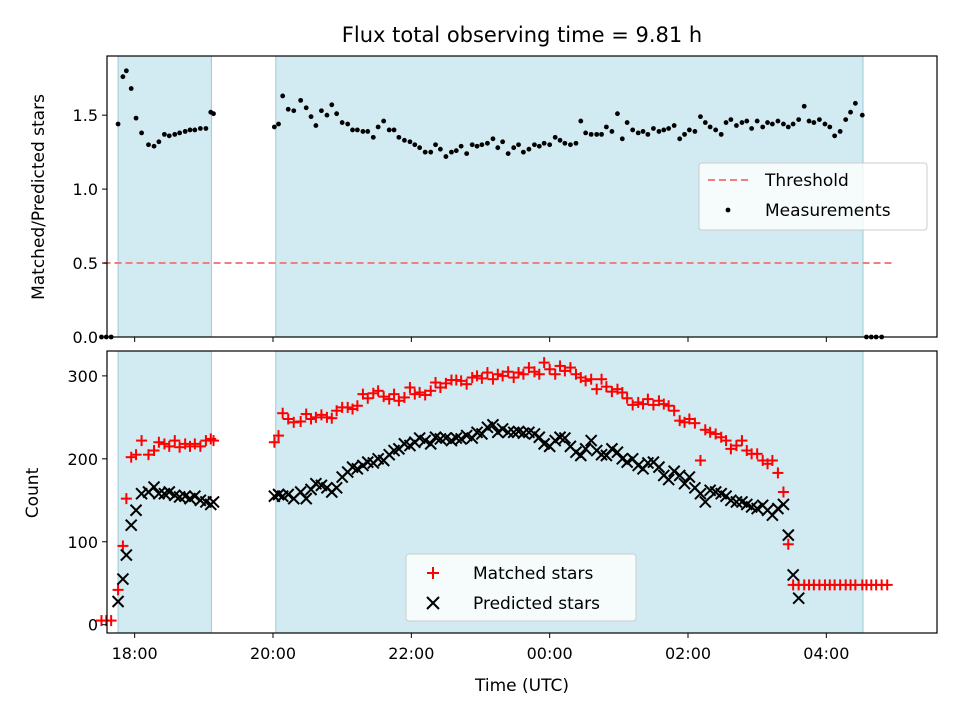 The width and height of the screenshot is (960, 720). I want to click on top-y-tick-label: 1.5, so click(85, 115).